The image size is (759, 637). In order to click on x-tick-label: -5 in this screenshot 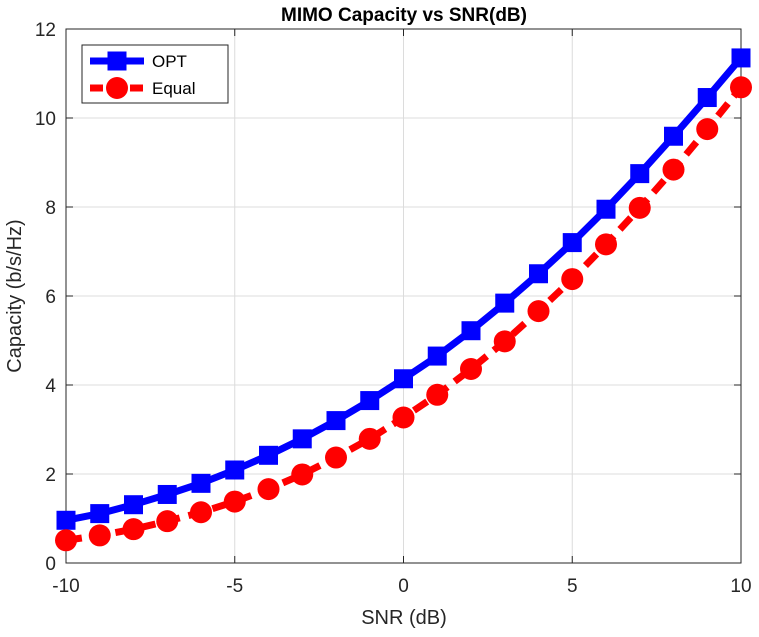, I will do `click(234, 586)`.